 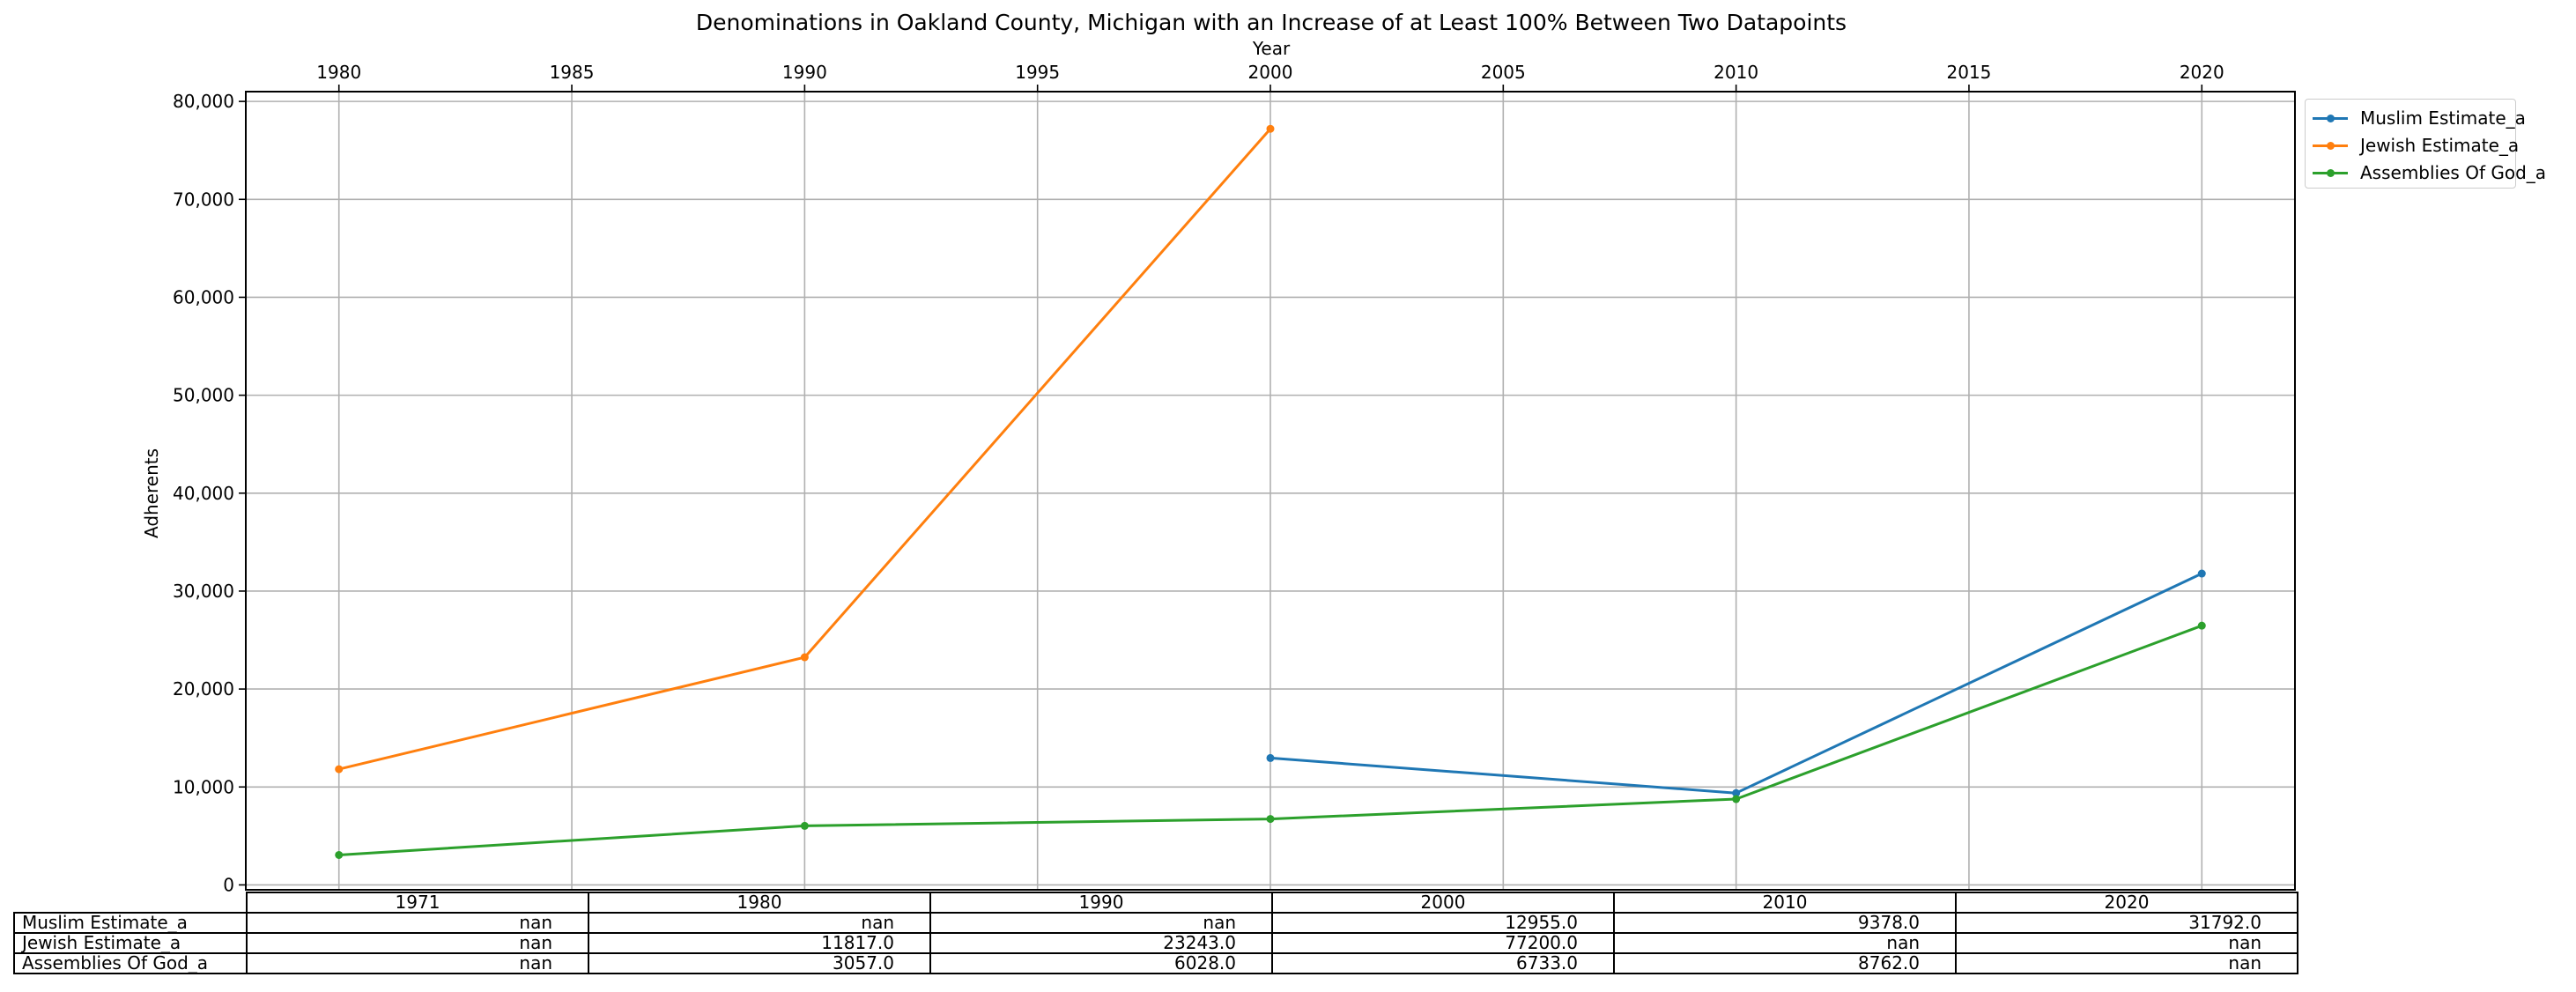 What do you see at coordinates (130, 923) in the screenshot?
I see `table-row-label: Muslim Estimate_a` at bounding box center [130, 923].